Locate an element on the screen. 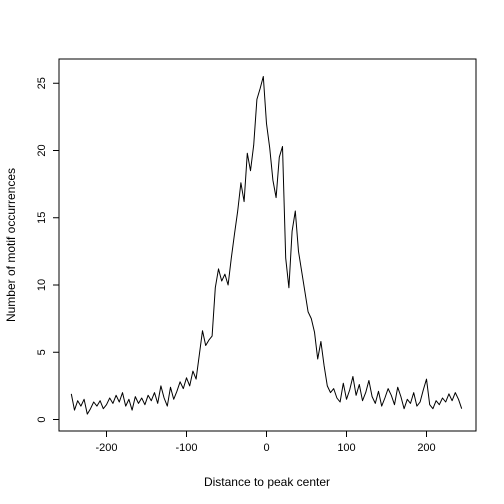 The width and height of the screenshot is (504, 504). y-axis: 0 5 10 15 20 25 is located at coordinates (47, 250).